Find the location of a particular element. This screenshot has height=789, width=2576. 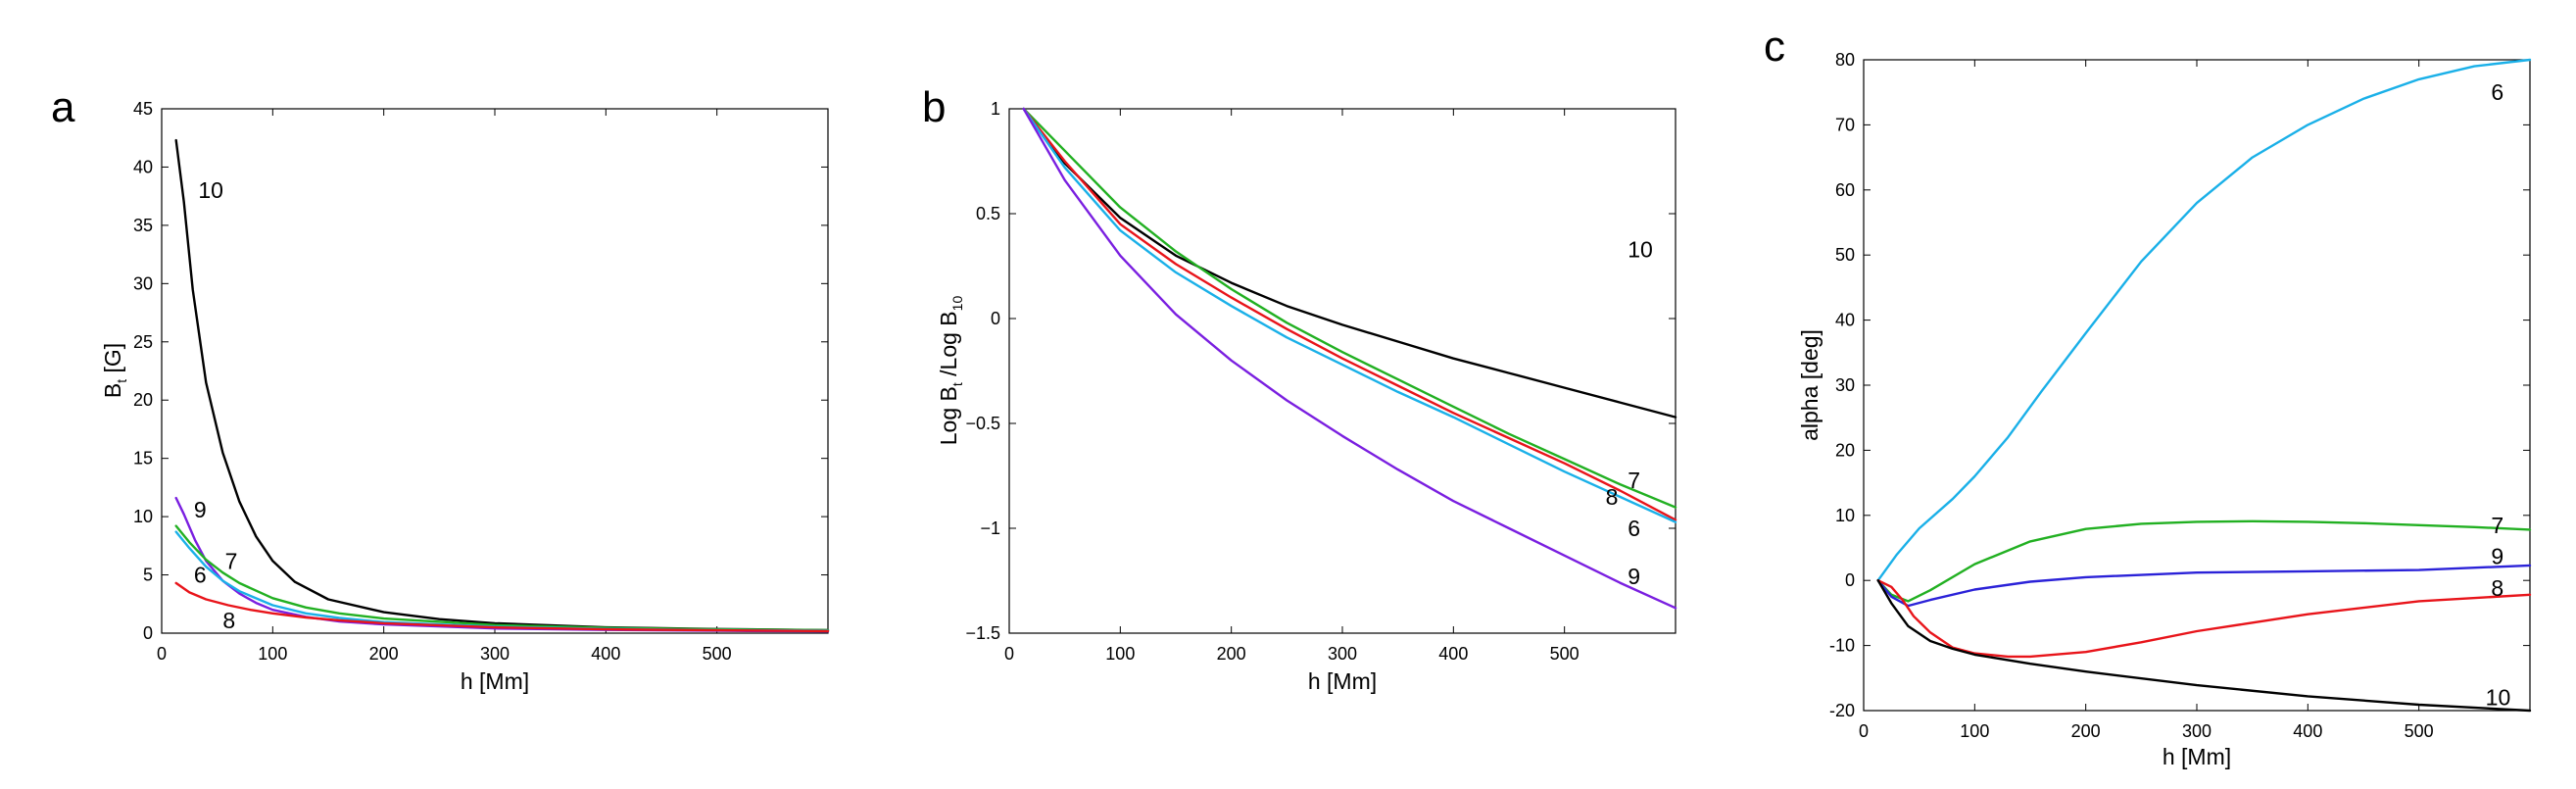

y-axis-label-c: alpha [deg] is located at coordinates (1810, 385).